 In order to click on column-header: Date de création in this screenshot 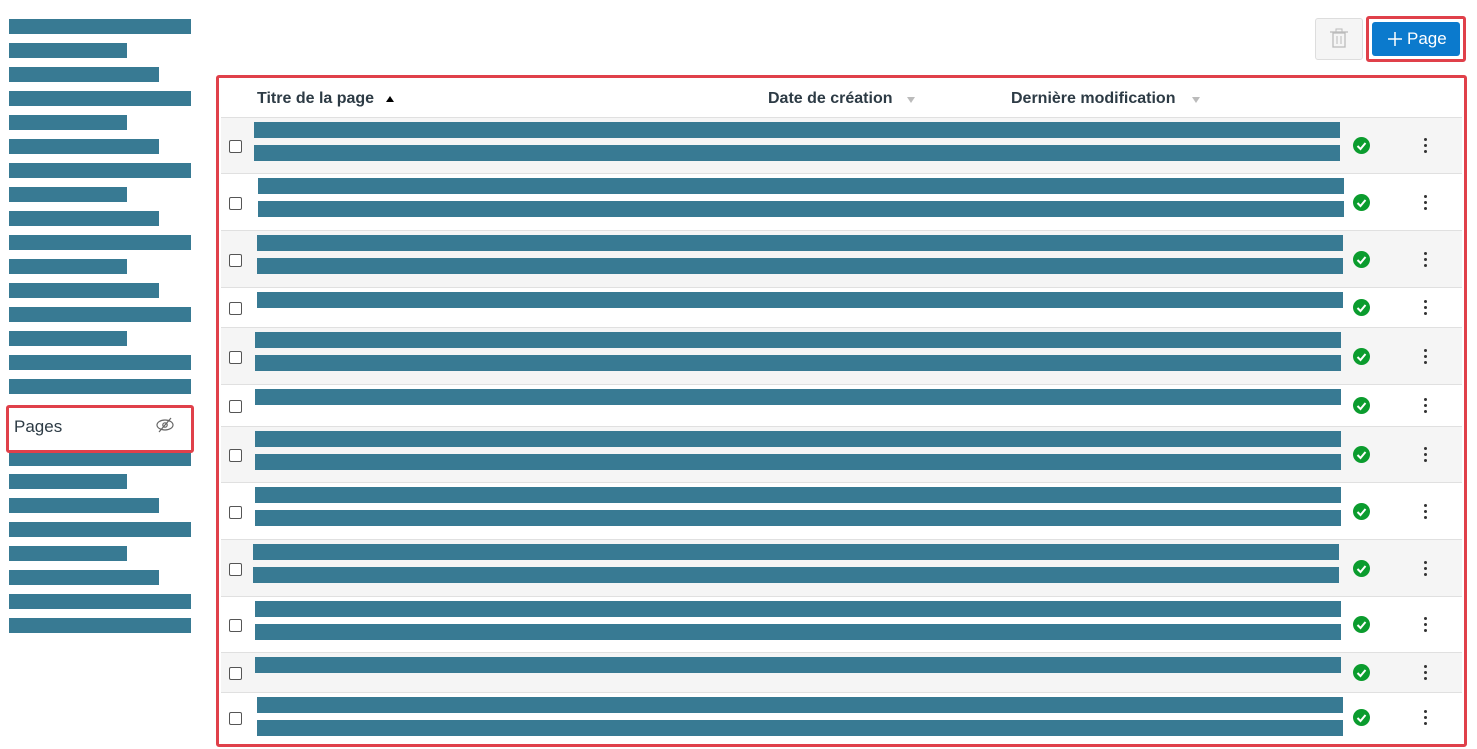, I will do `click(830, 98)`.